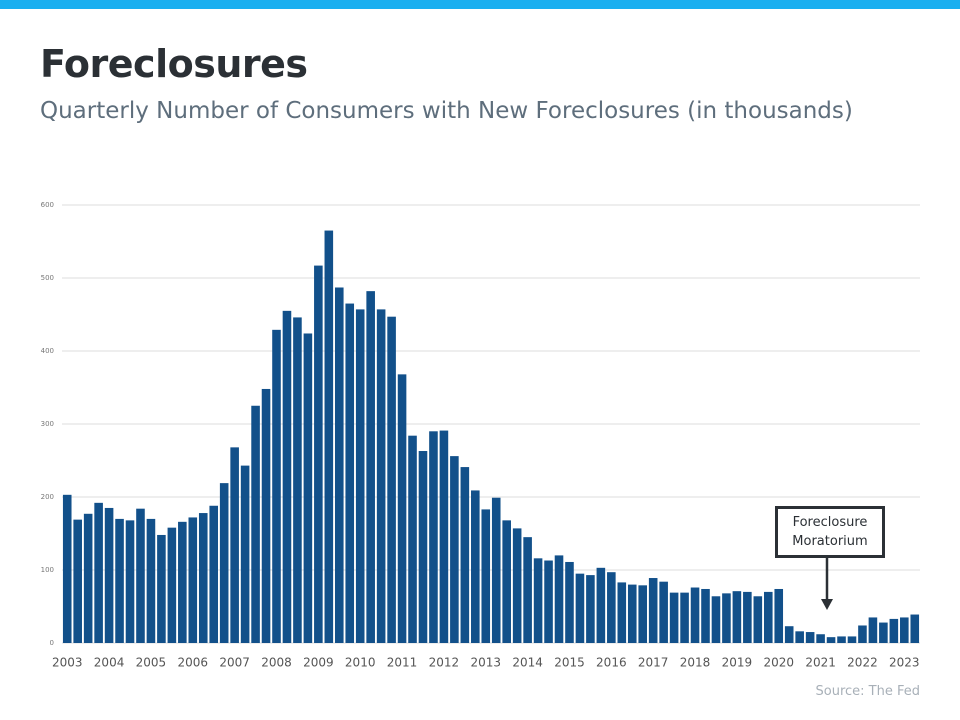  Describe the element at coordinates (276, 663) in the screenshot. I see `x-tick-label: 2008` at that location.